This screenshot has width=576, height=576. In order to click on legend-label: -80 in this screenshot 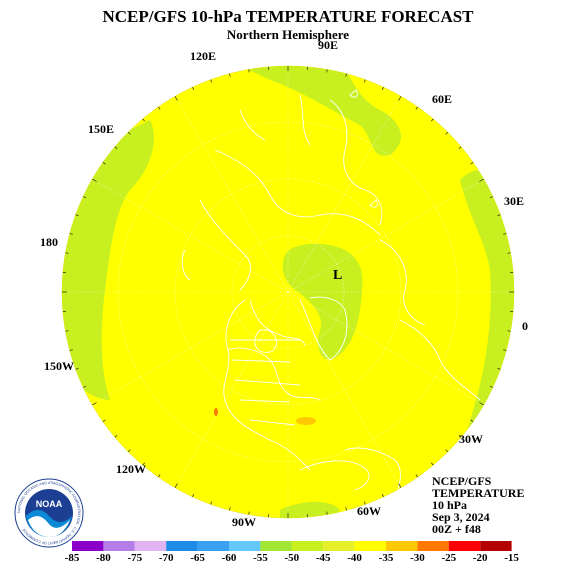, I will do `click(103, 558)`.